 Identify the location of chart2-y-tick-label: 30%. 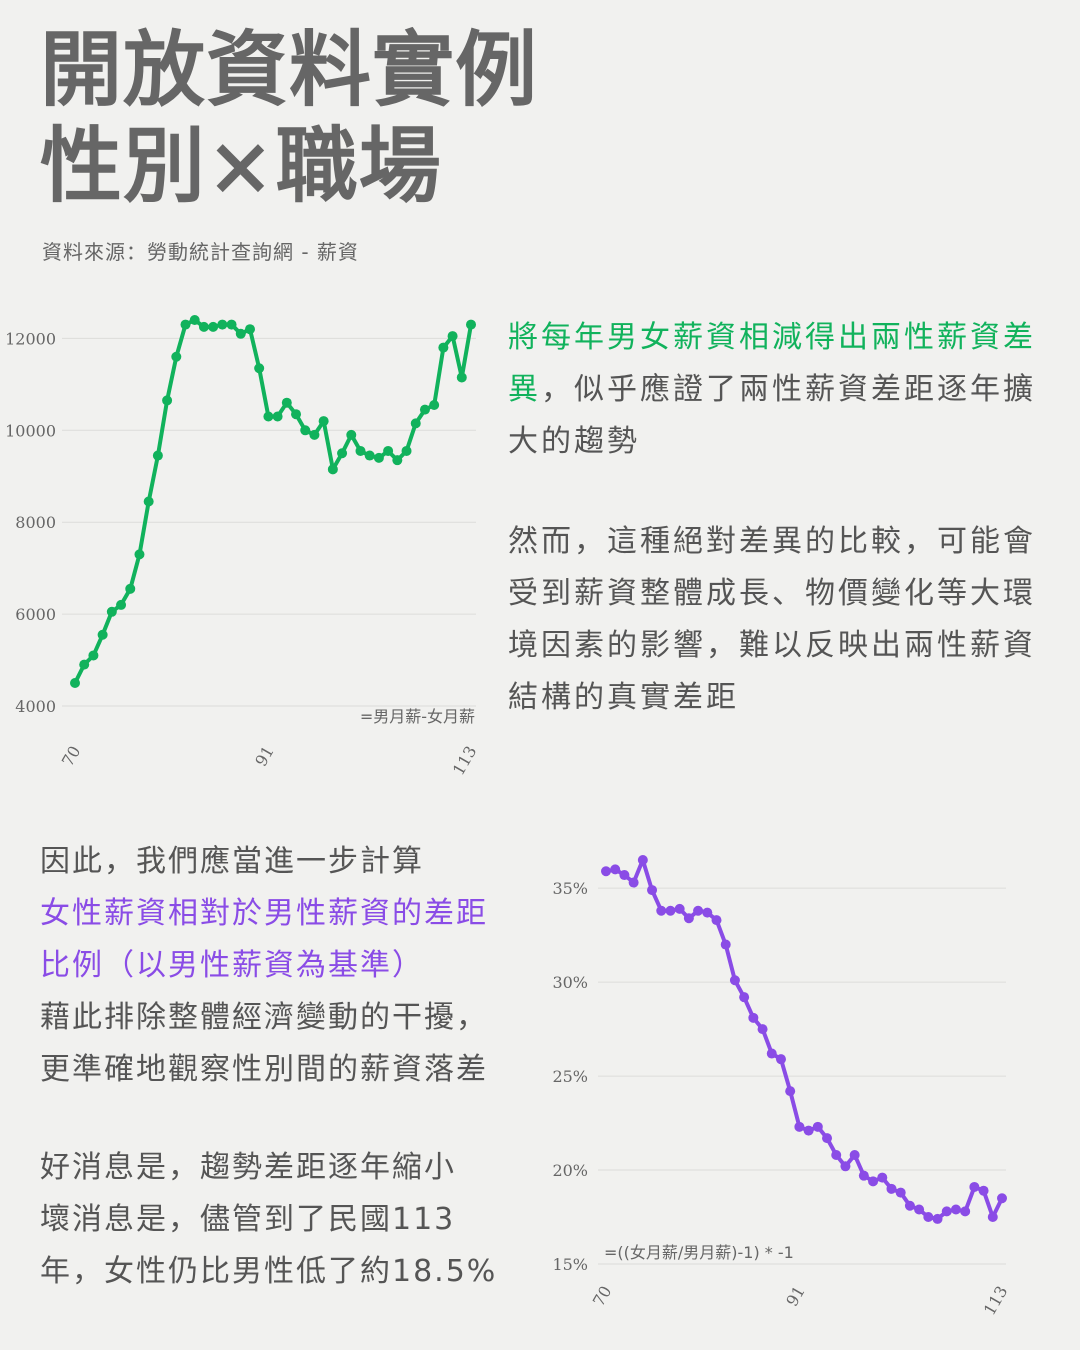
(570, 982).